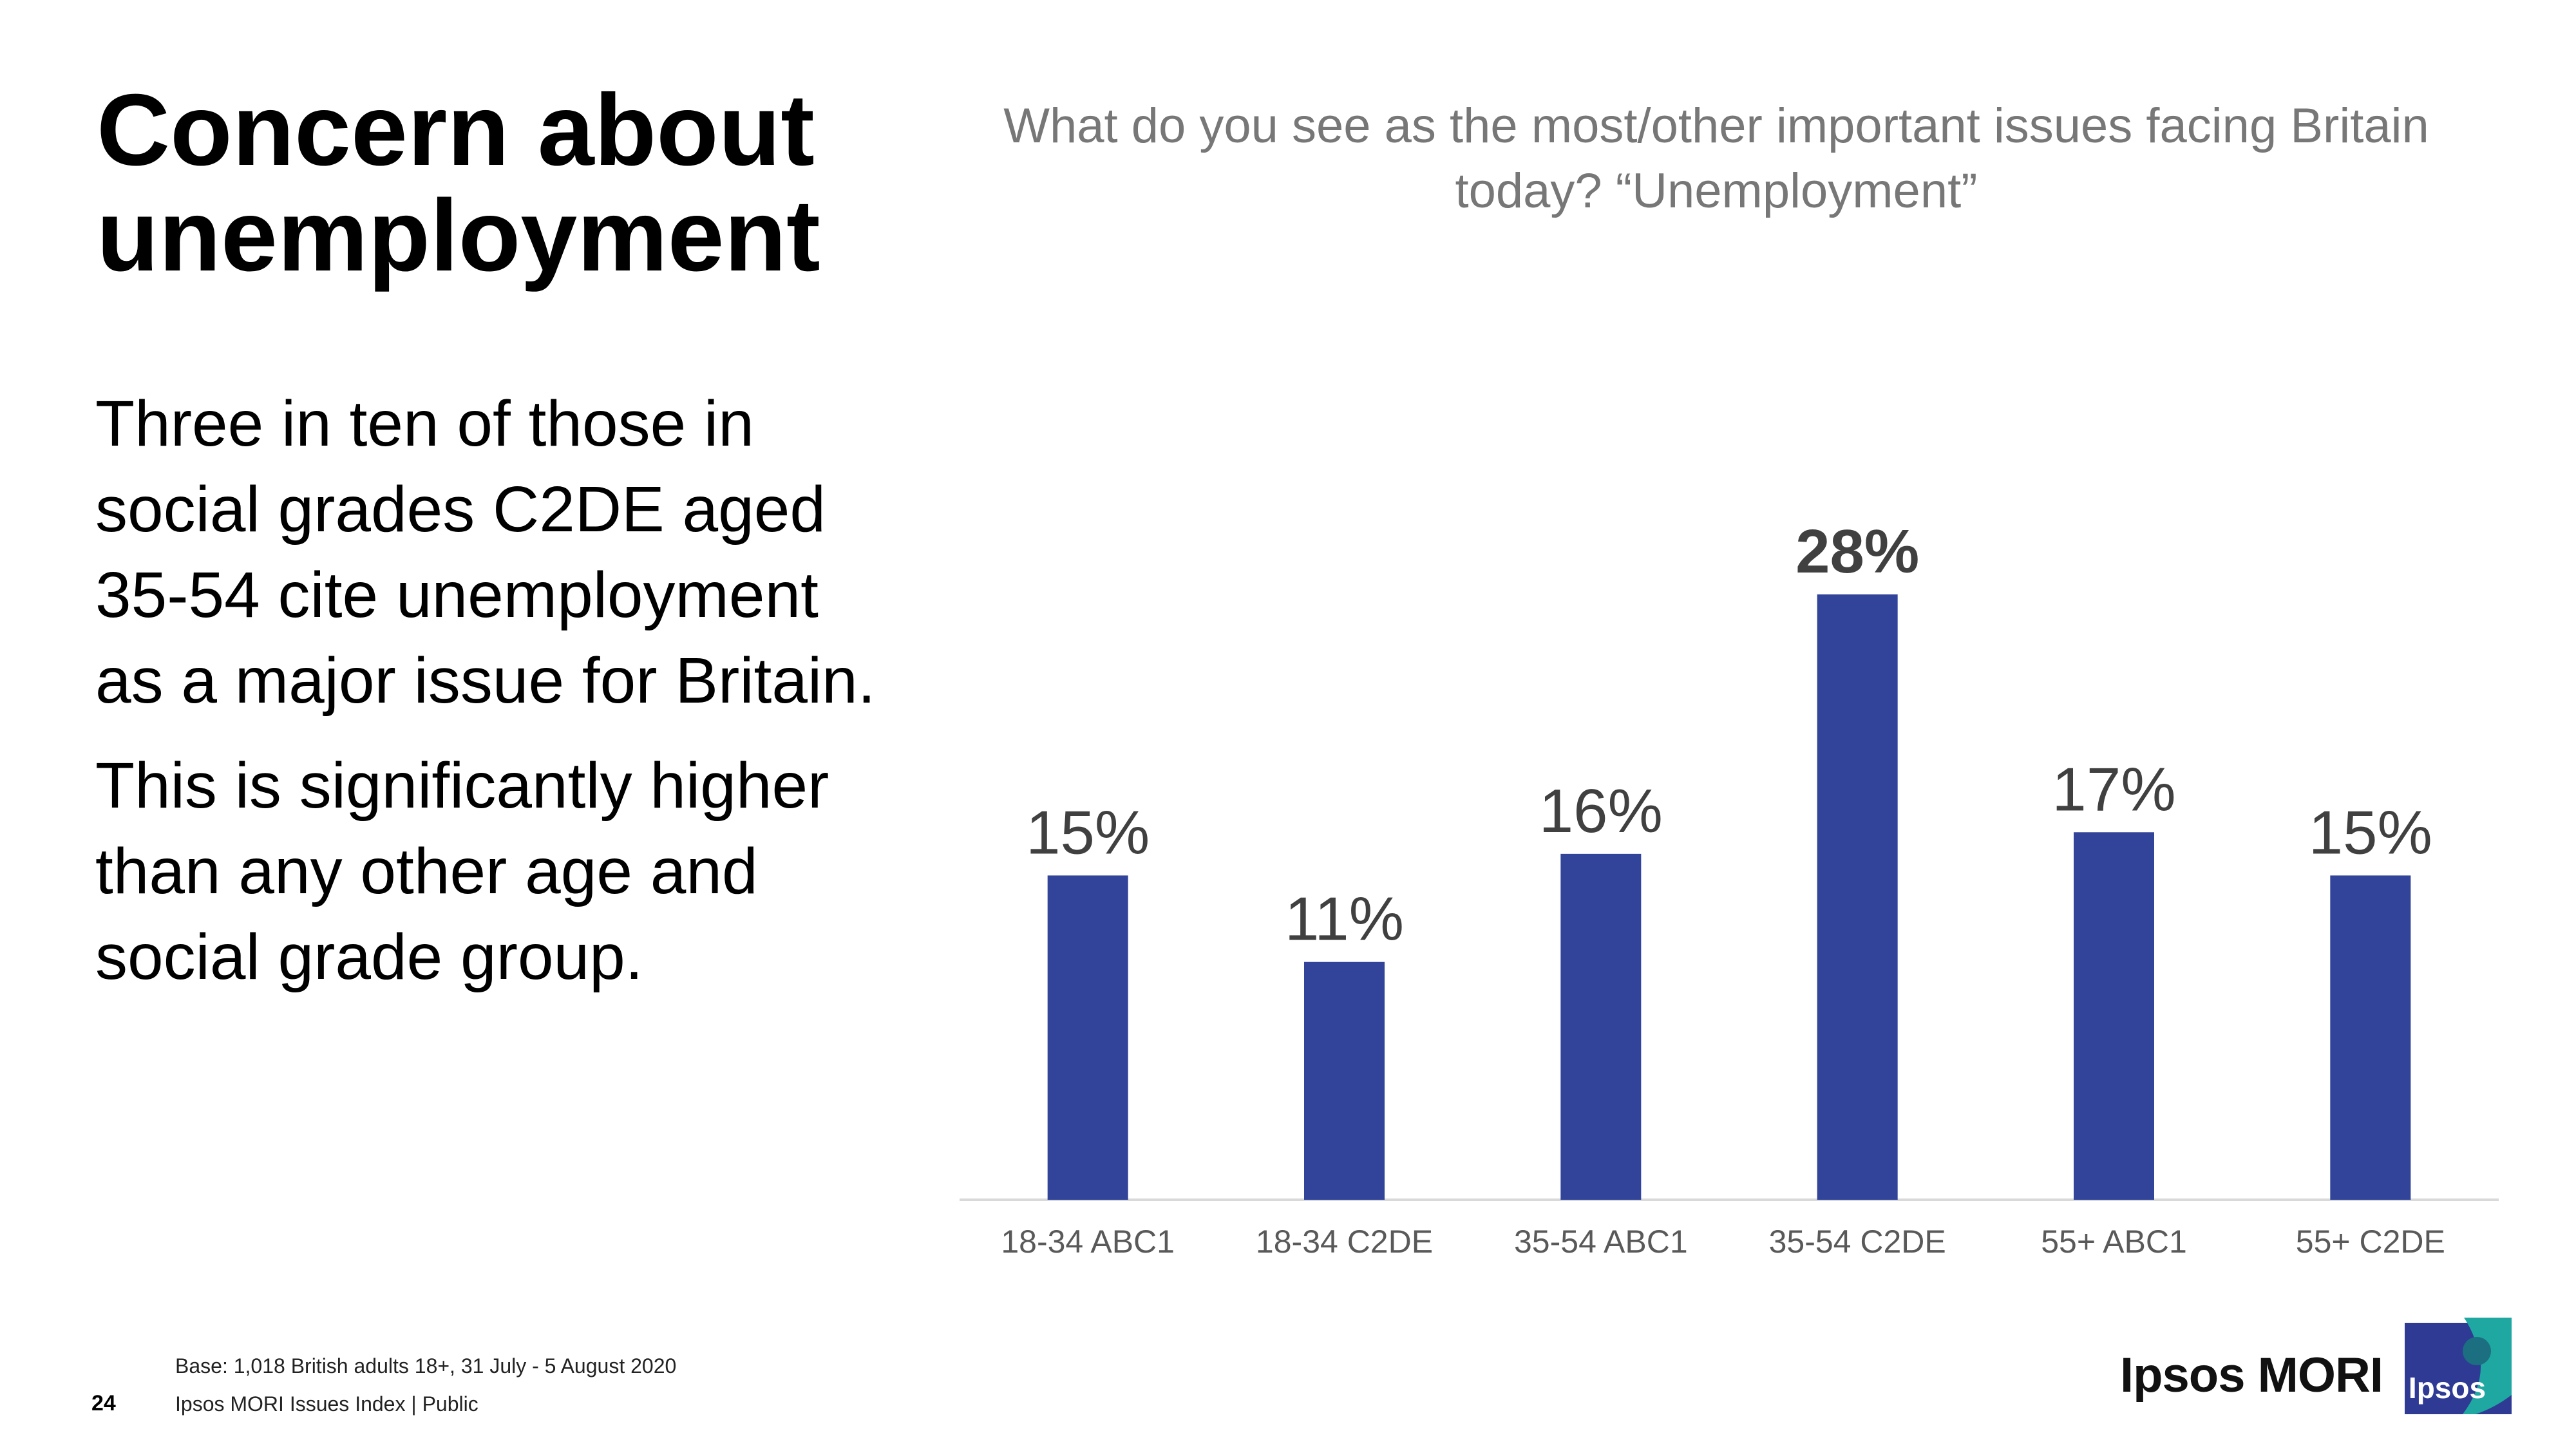 Image resolution: width=2576 pixels, height=1449 pixels. What do you see at coordinates (2113, 789) in the screenshot?
I see `data-label: 17%` at bounding box center [2113, 789].